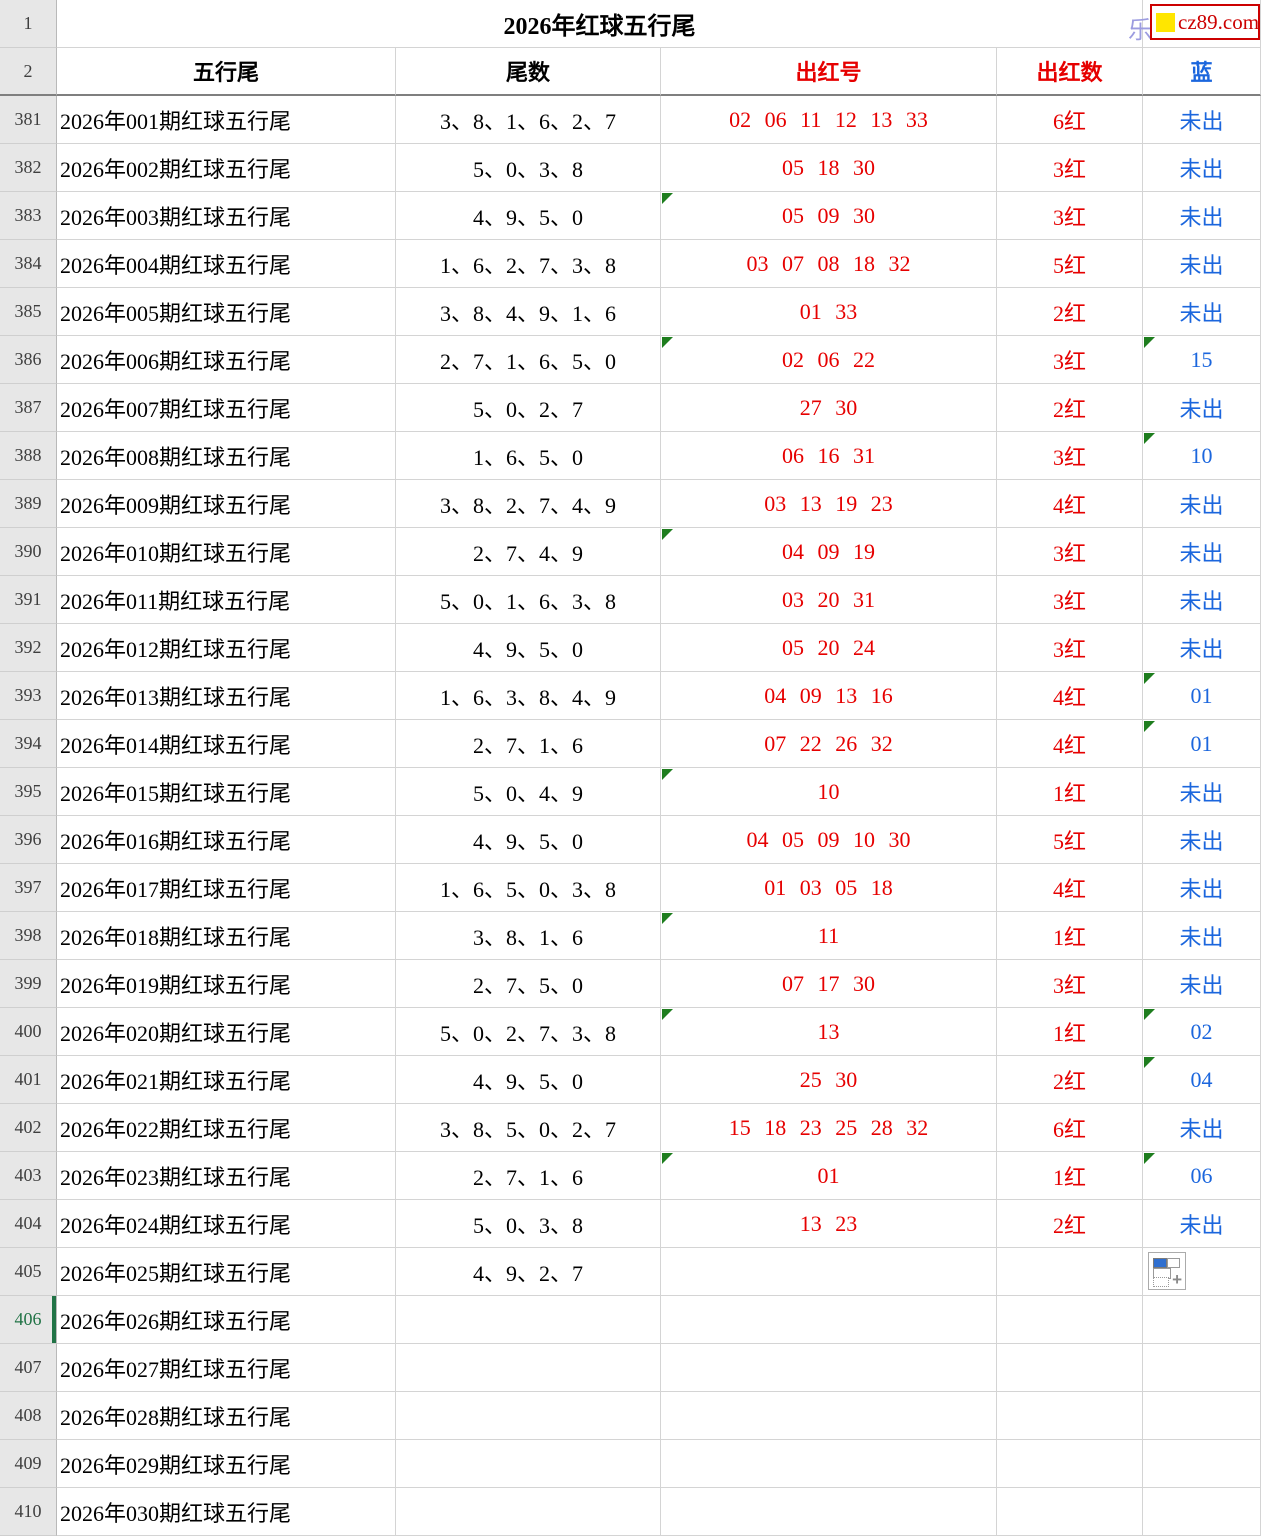 Image resolution: width=1261 pixels, height=1537 pixels. I want to click on row-header: 393, so click(28, 696).